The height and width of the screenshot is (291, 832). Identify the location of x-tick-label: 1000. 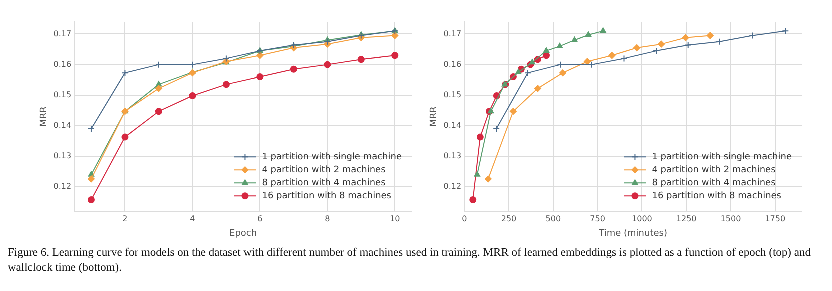
(642, 219).